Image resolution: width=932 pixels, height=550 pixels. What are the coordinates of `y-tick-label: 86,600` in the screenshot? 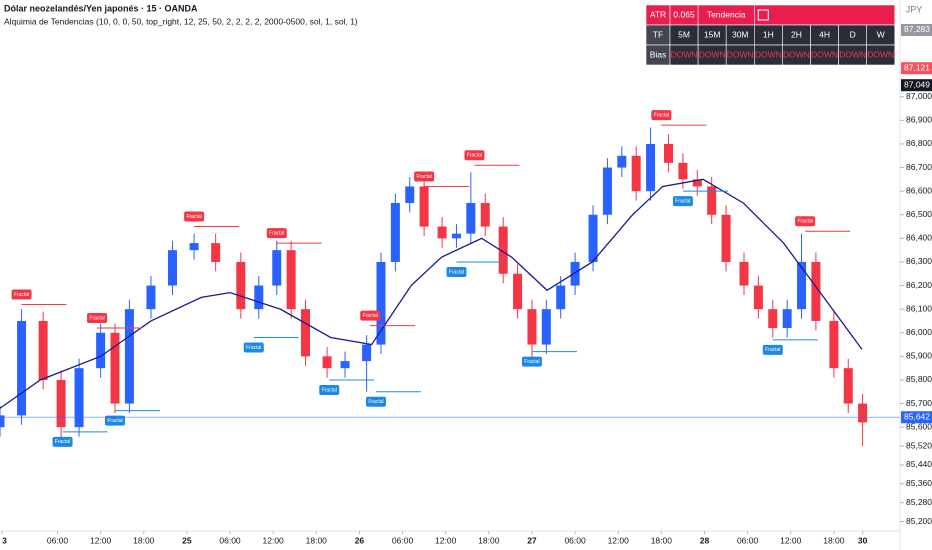 It's located at (919, 190).